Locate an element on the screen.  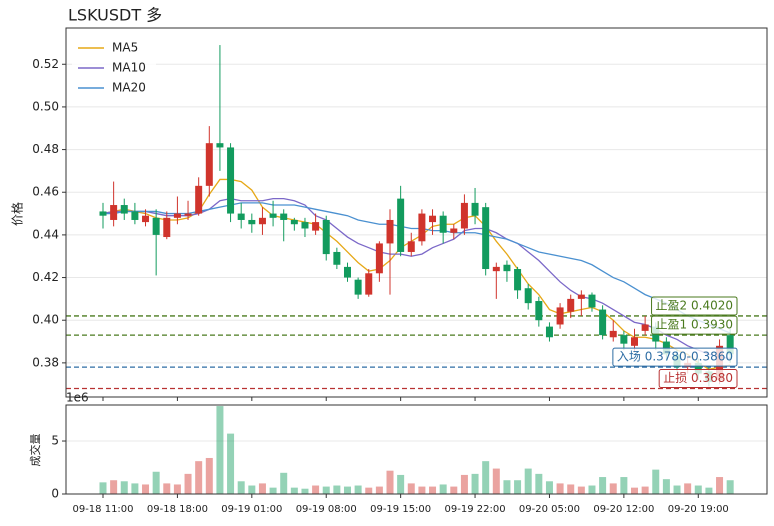
y-tick-label: 0 is located at coordinates (55, 494).